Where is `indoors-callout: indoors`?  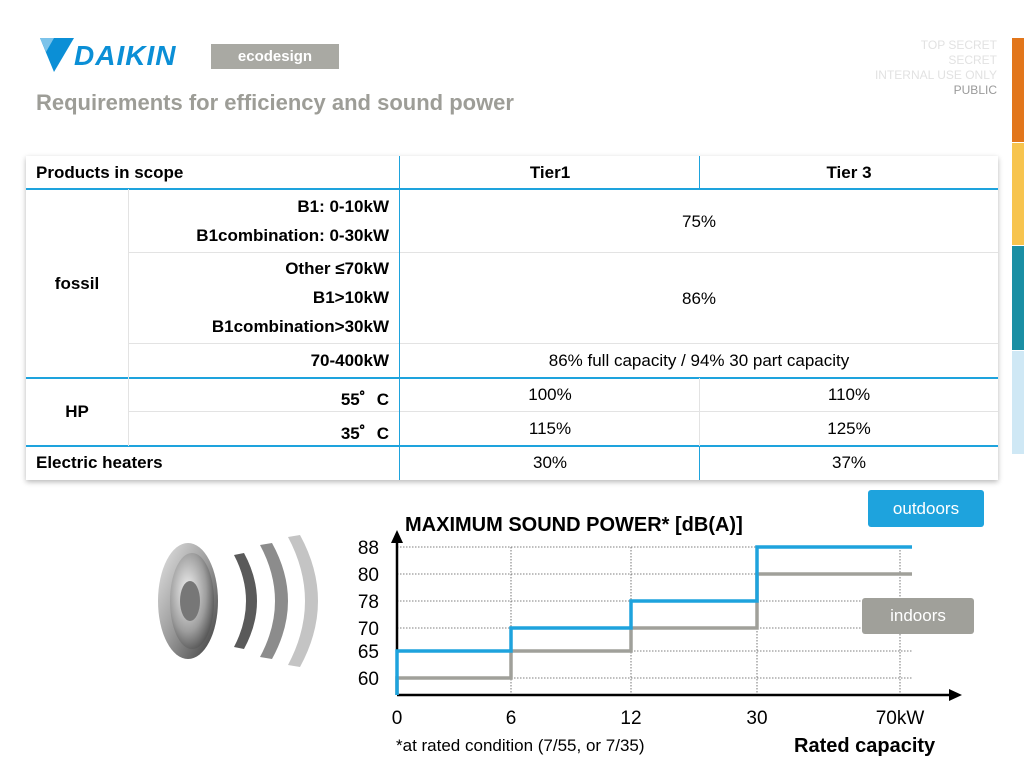
indoors-callout: indoors is located at coordinates (918, 616).